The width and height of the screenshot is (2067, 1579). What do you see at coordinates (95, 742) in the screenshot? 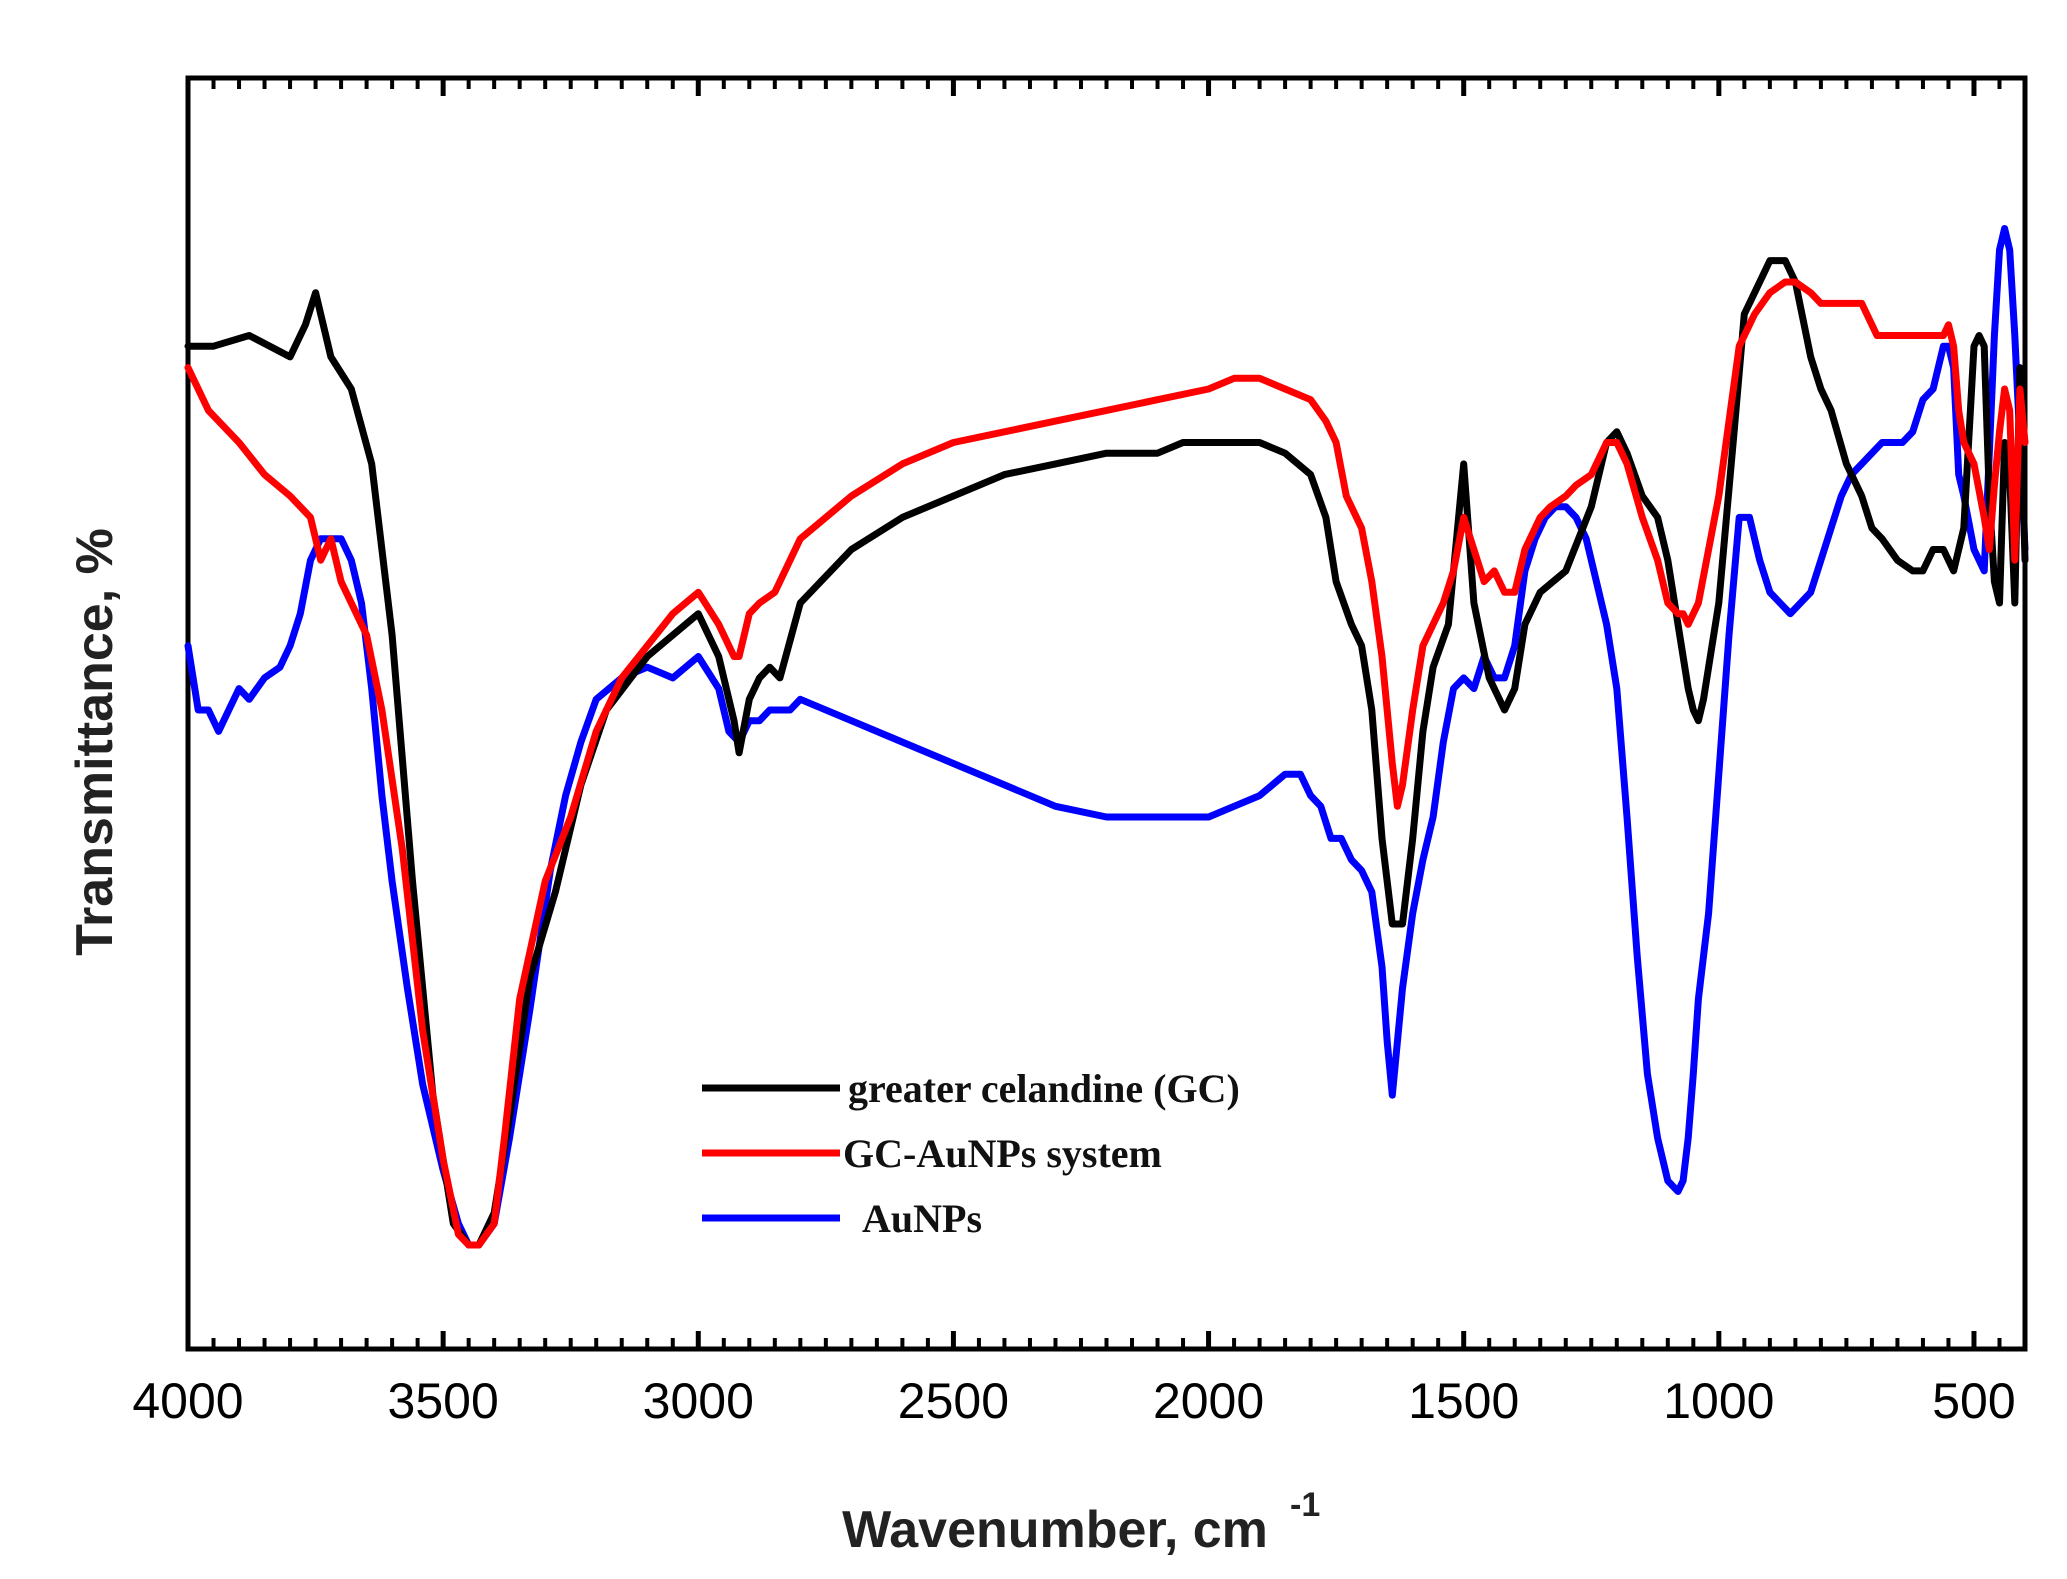
I see `y-axis-title: Transmittance, %` at bounding box center [95, 742].